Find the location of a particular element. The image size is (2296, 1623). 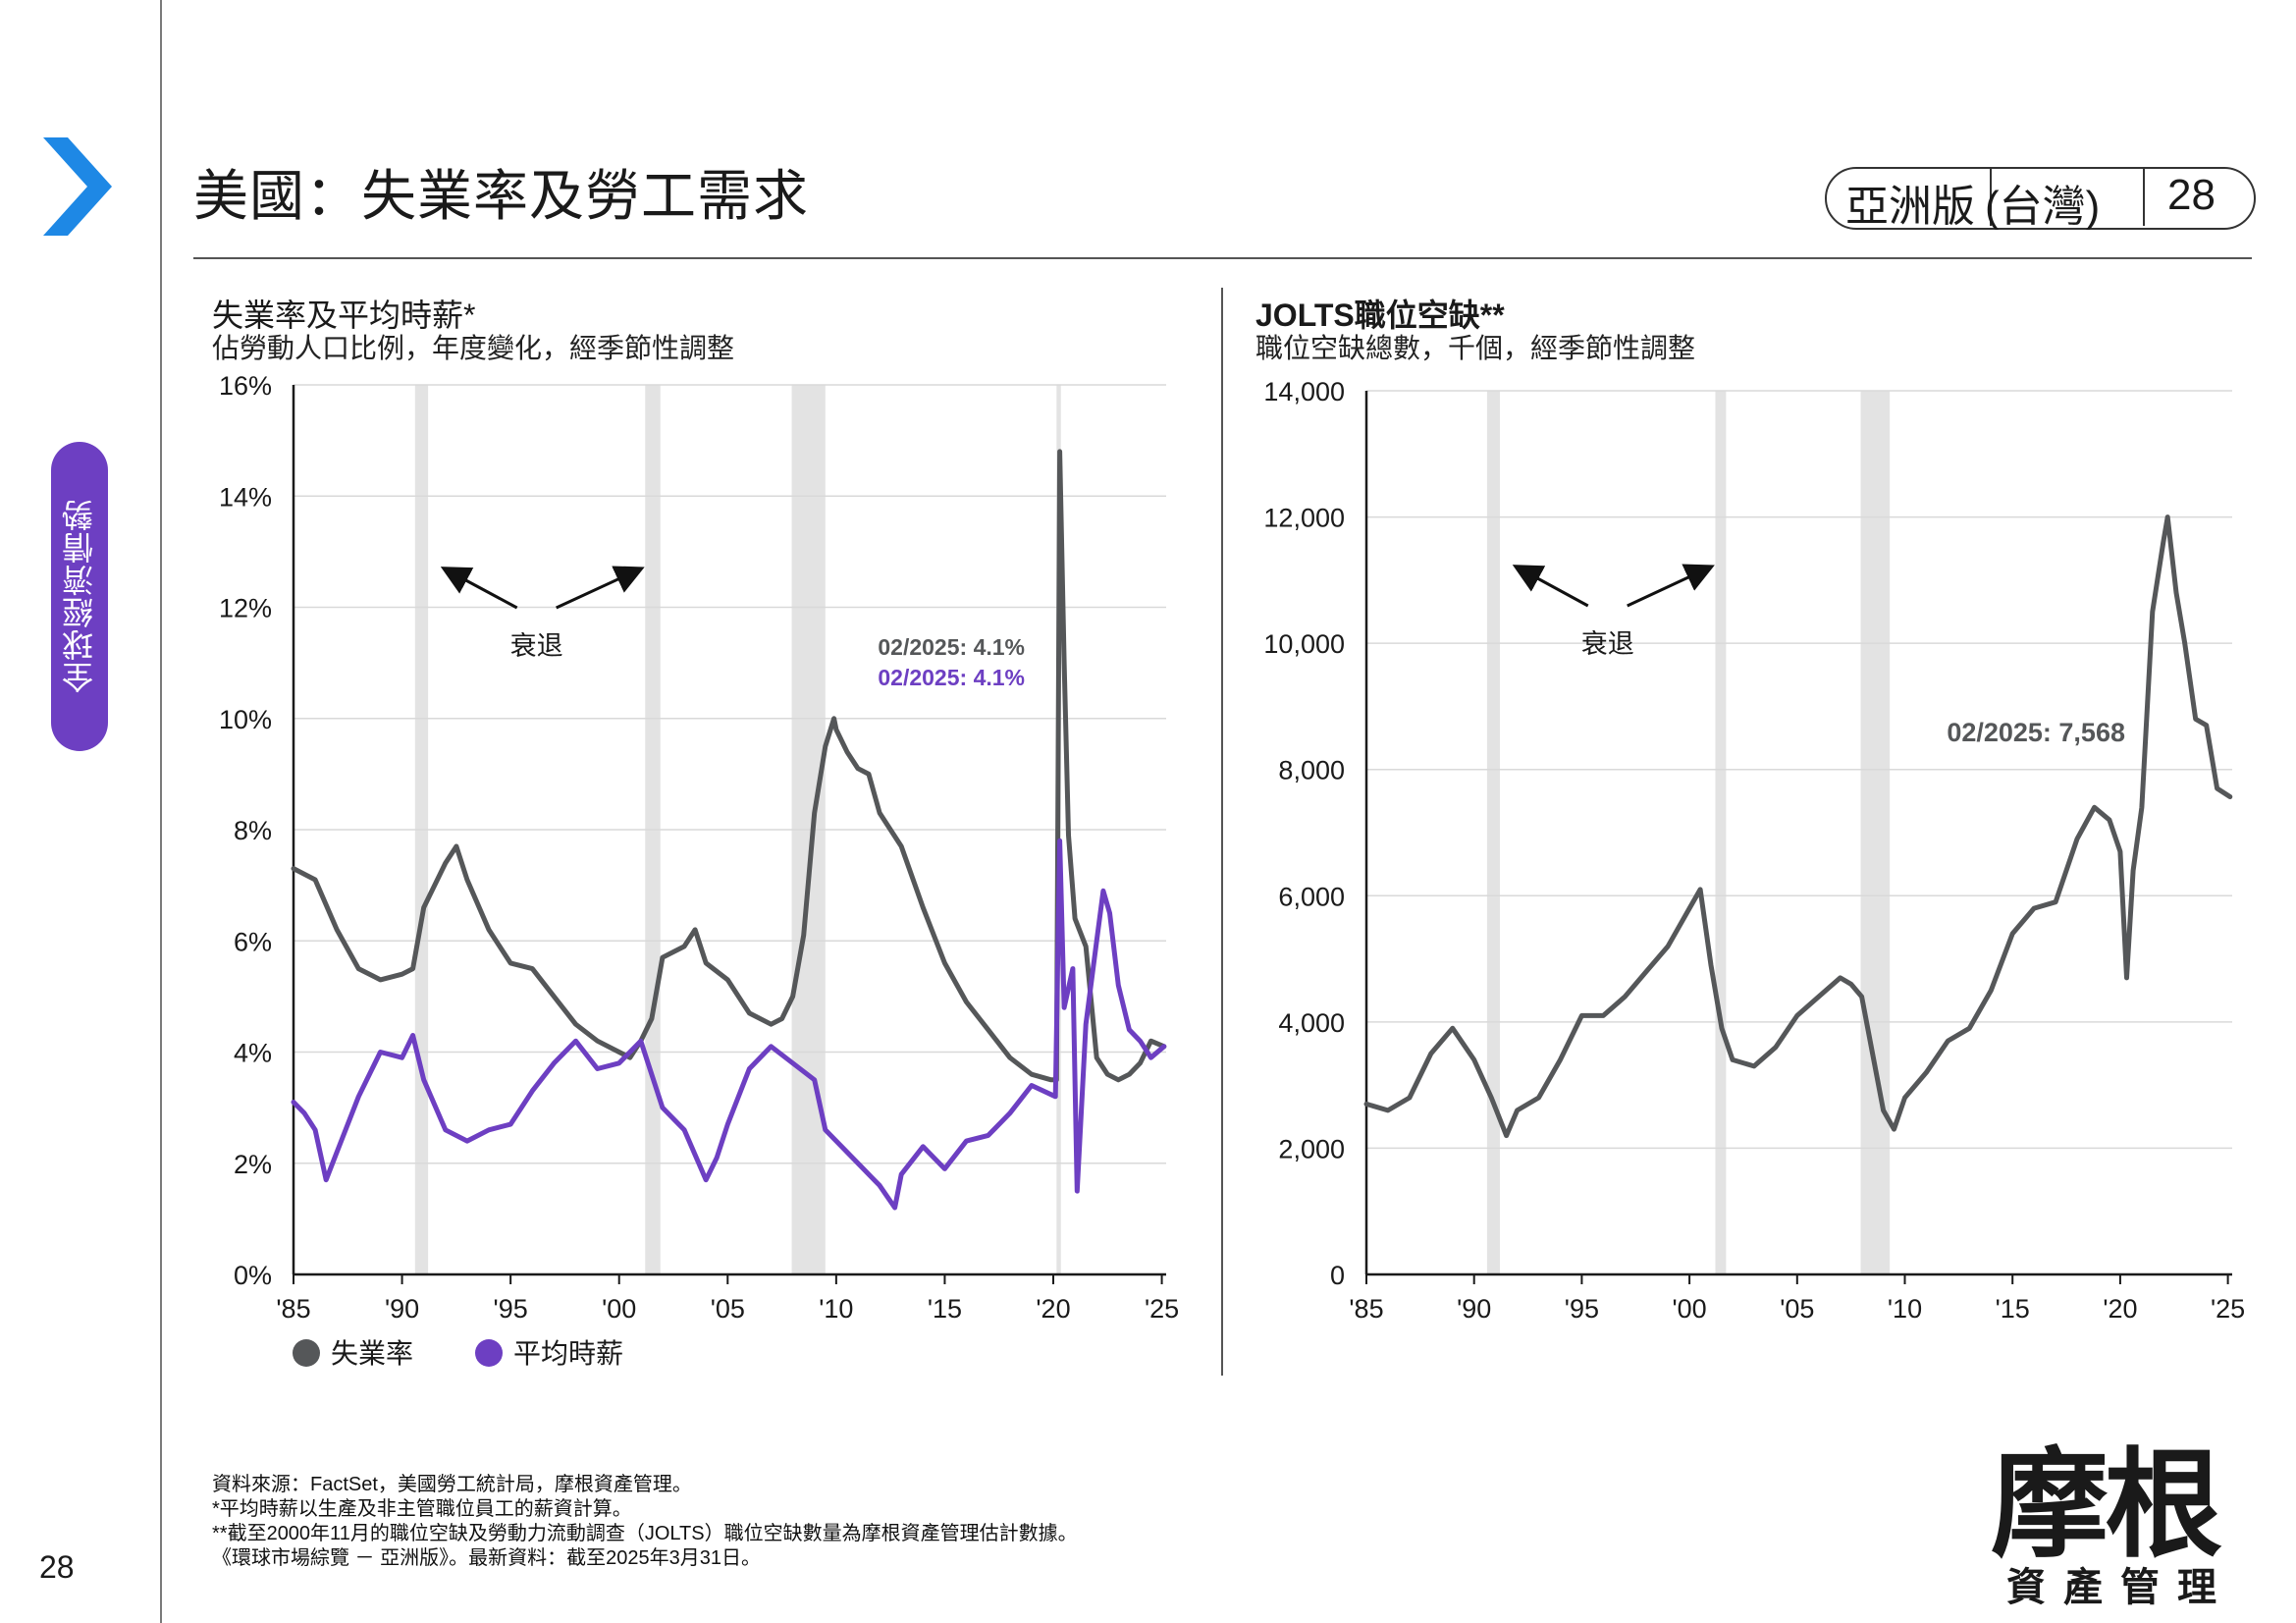

legend-label-wages: 平均時薪 is located at coordinates (568, 1354).